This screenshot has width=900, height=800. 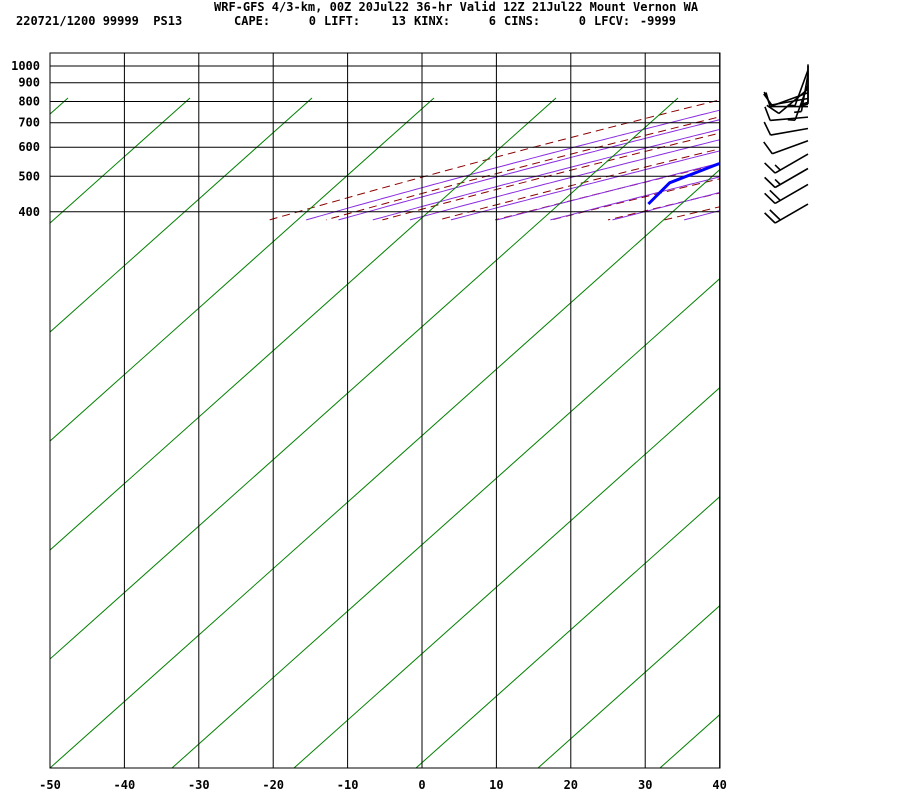 What do you see at coordinates (199, 785) in the screenshot?
I see `x-tick-label: -30` at bounding box center [199, 785].